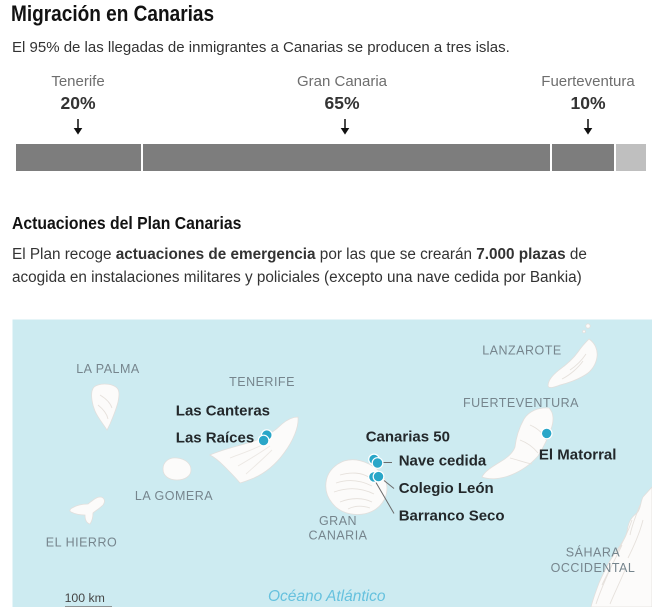 The image size is (657, 607). Describe the element at coordinates (578, 454) in the screenshot. I see `svg-text: El Matorral` at that location.